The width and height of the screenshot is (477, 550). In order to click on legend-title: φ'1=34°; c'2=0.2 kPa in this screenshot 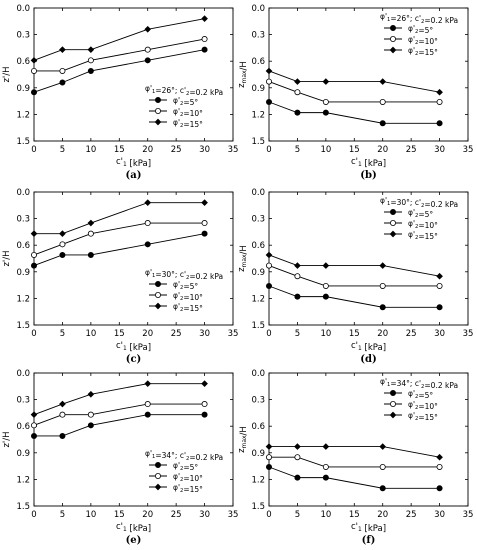, I will do `click(419, 383)`.